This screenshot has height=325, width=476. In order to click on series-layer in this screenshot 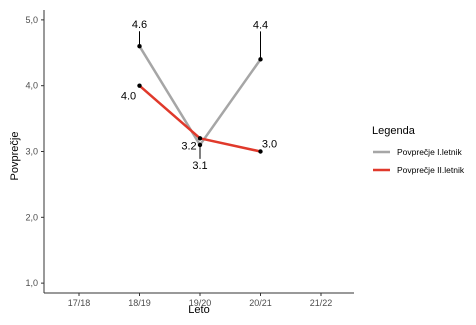, I will do `click(200, 99)`.